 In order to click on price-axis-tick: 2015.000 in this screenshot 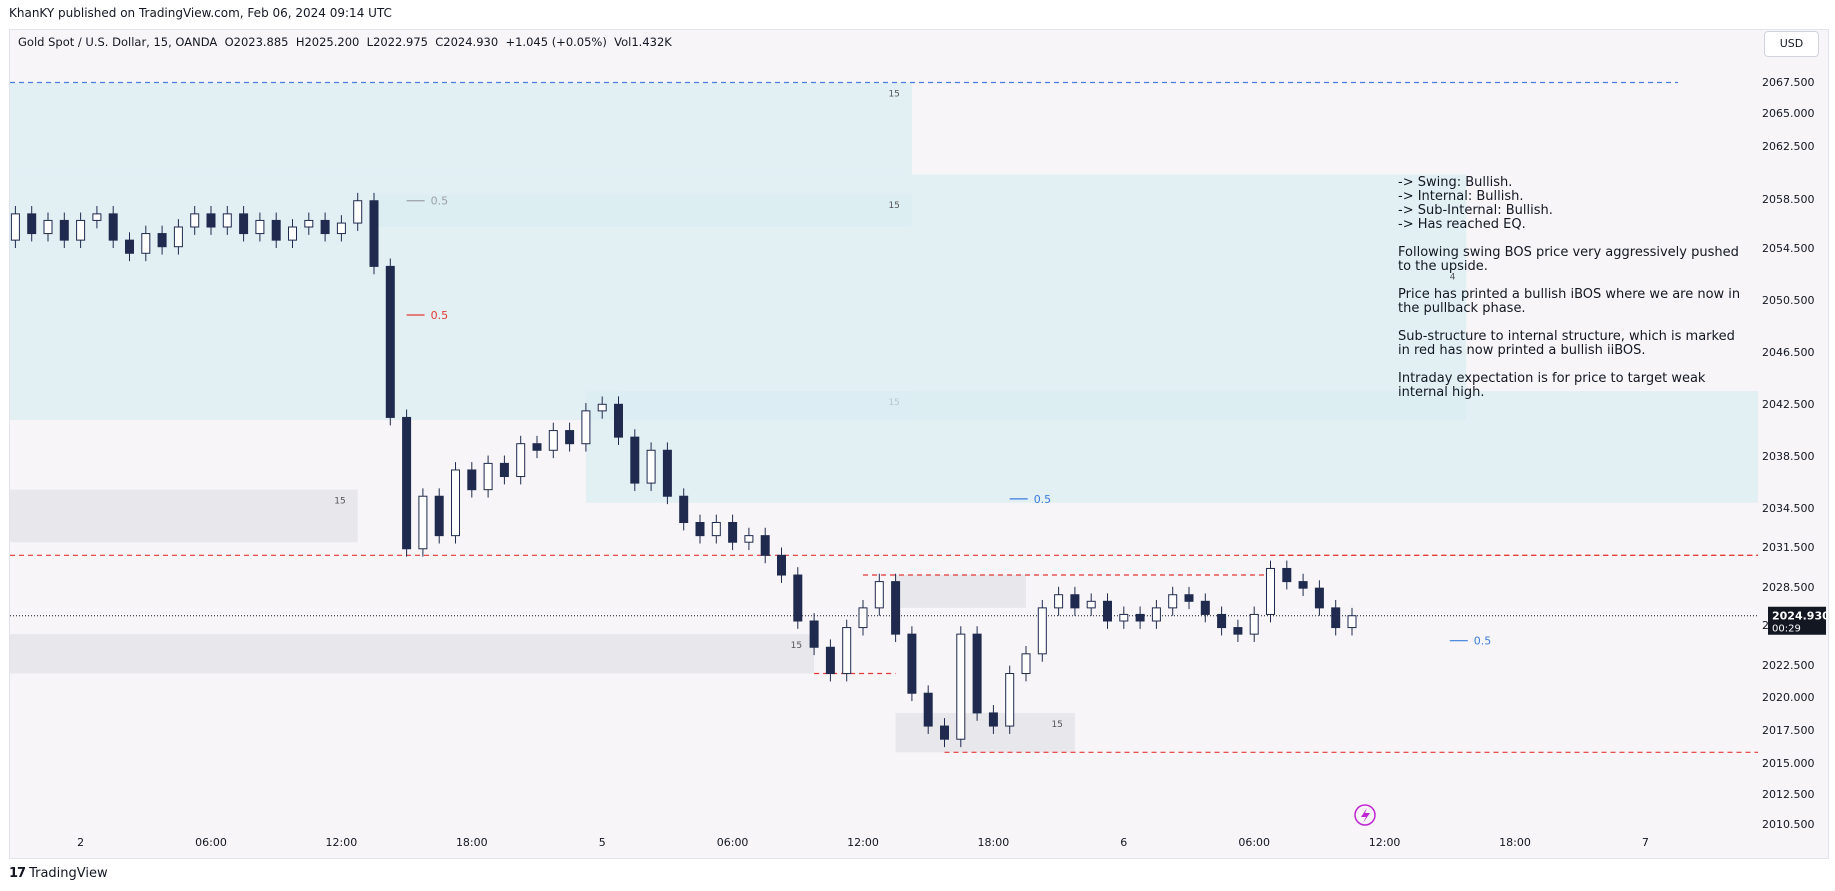, I will do `click(1788, 763)`.